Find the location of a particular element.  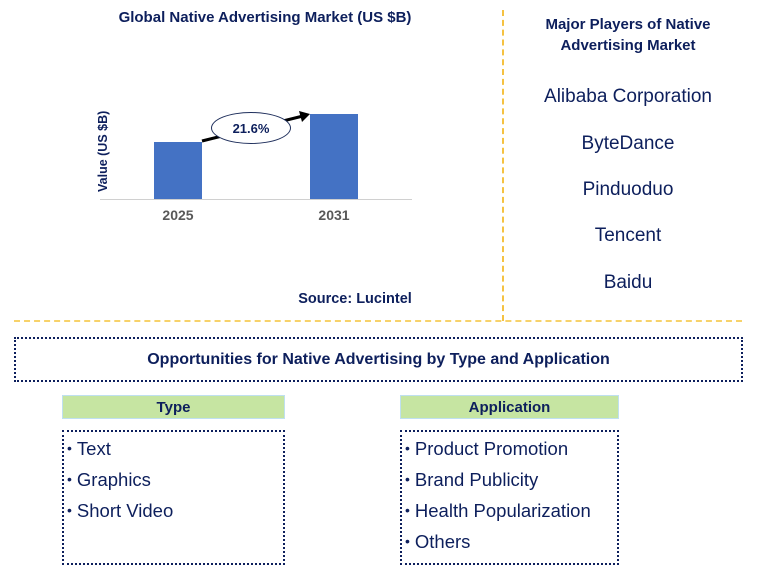

type-header: Type is located at coordinates (173, 407).